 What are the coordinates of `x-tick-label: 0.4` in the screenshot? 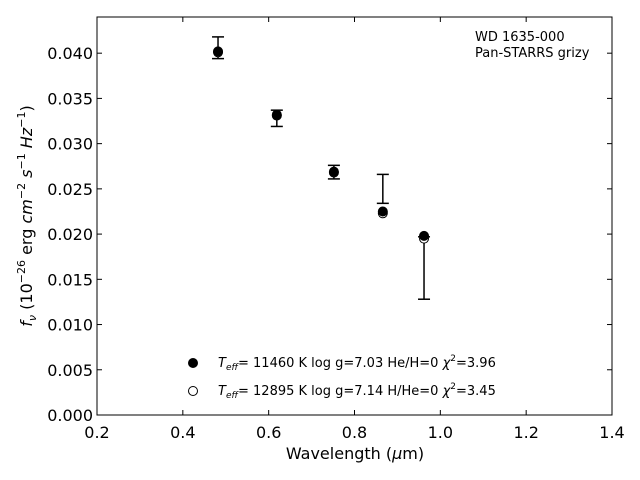 It's located at (182, 432).